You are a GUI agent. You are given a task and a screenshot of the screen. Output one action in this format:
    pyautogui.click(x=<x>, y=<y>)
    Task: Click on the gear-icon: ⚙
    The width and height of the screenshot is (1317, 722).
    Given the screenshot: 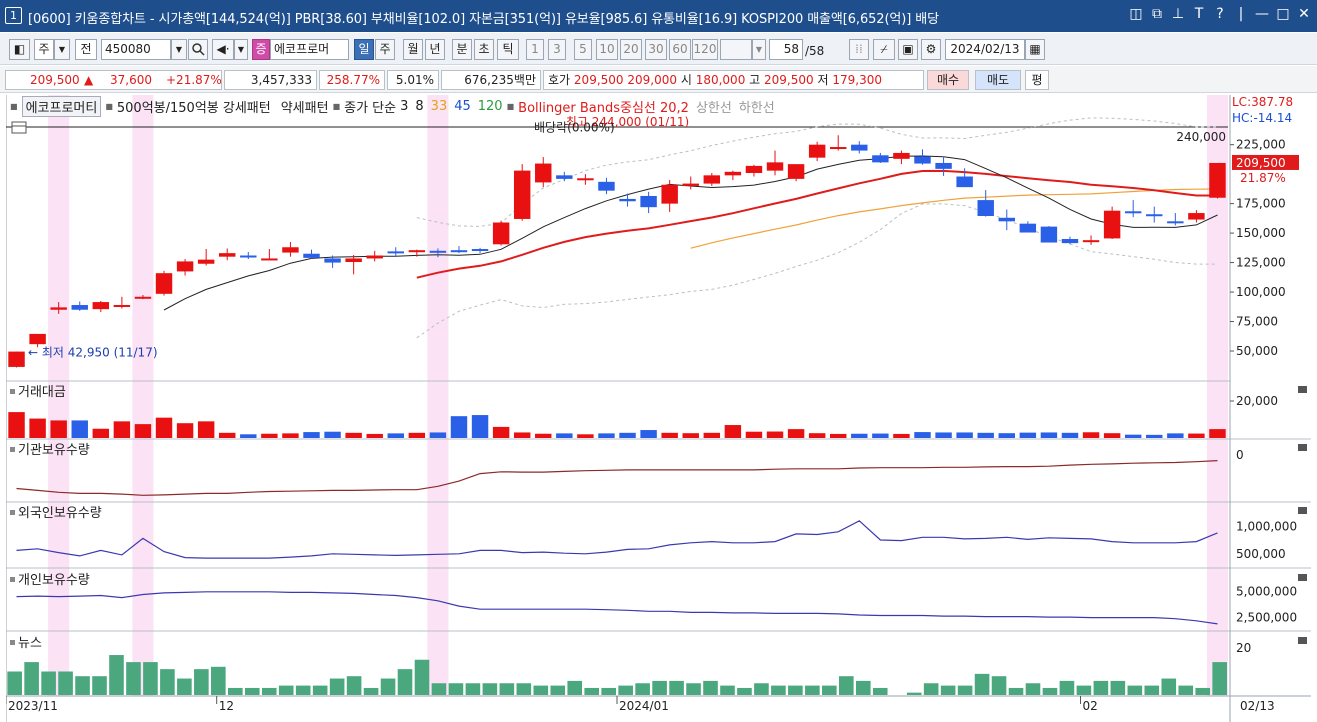 What is the action you would take?
    pyautogui.click(x=931, y=49)
    